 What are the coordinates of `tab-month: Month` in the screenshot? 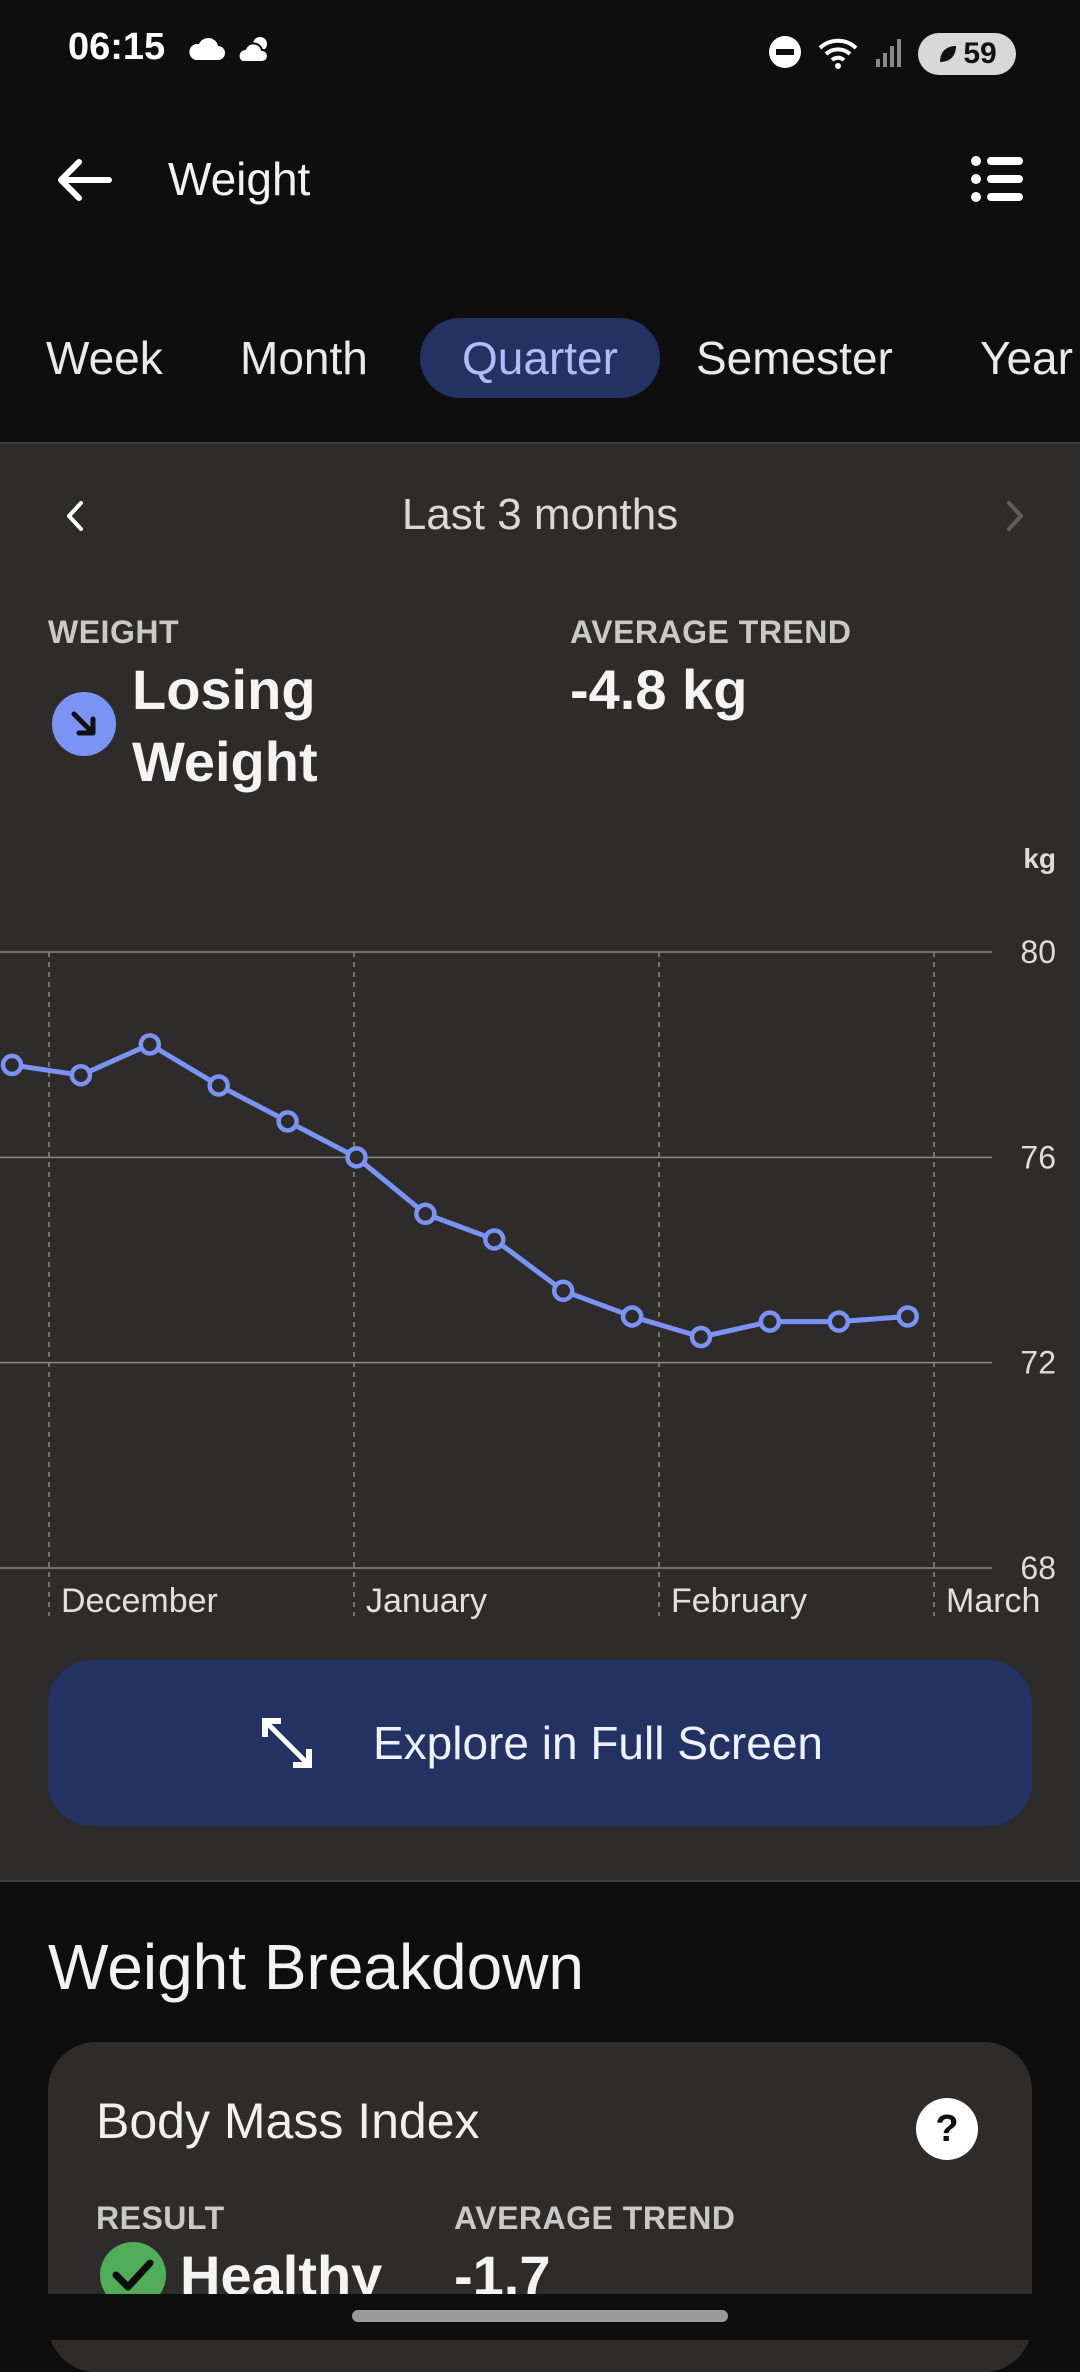 It's located at (304, 358).